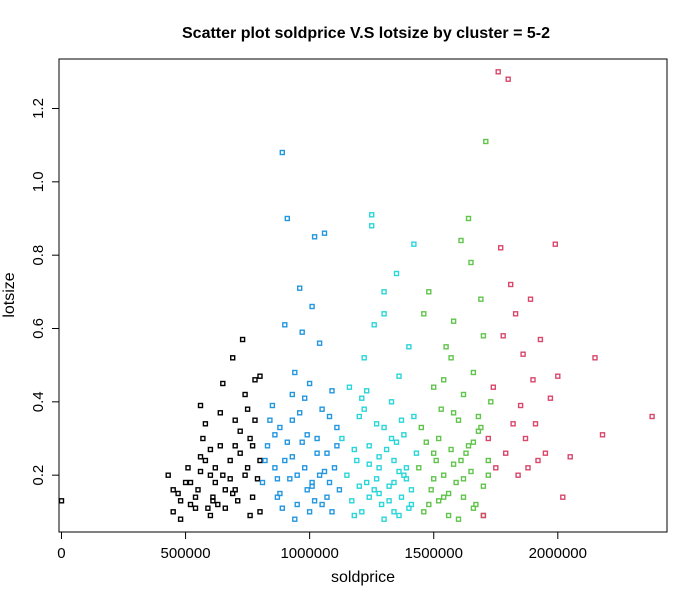  Describe the element at coordinates (38, 181) in the screenshot. I see `y-tick-label: 1.0` at that location.